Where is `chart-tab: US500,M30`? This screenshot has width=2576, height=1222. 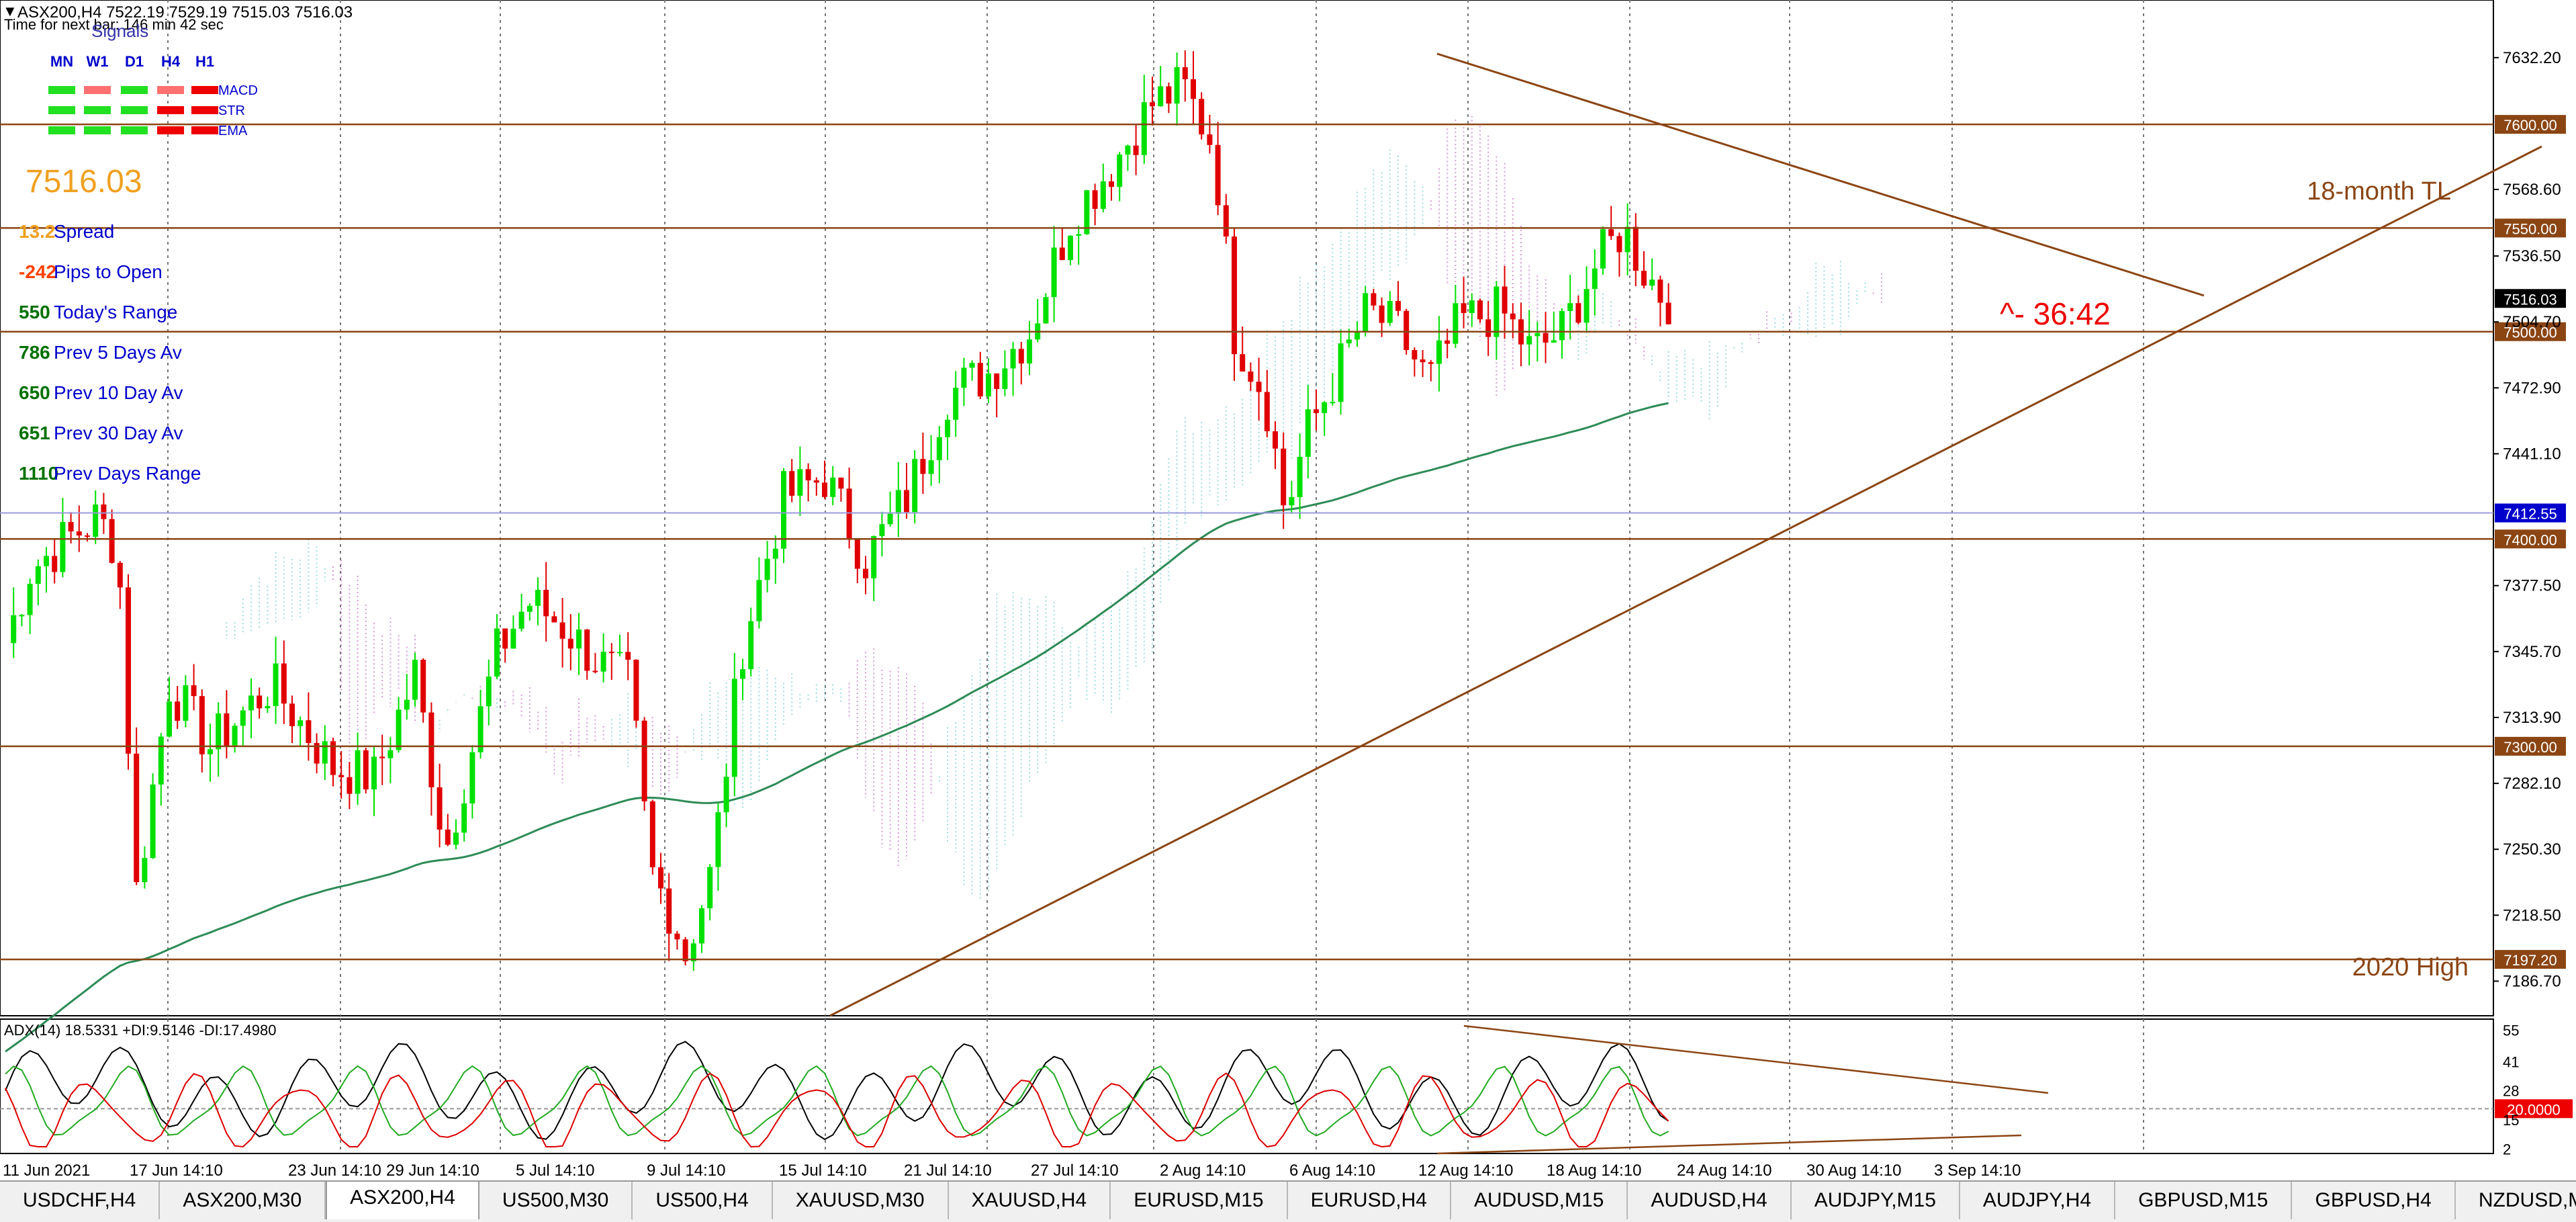
chart-tab: US500,M30 is located at coordinates (556, 1200).